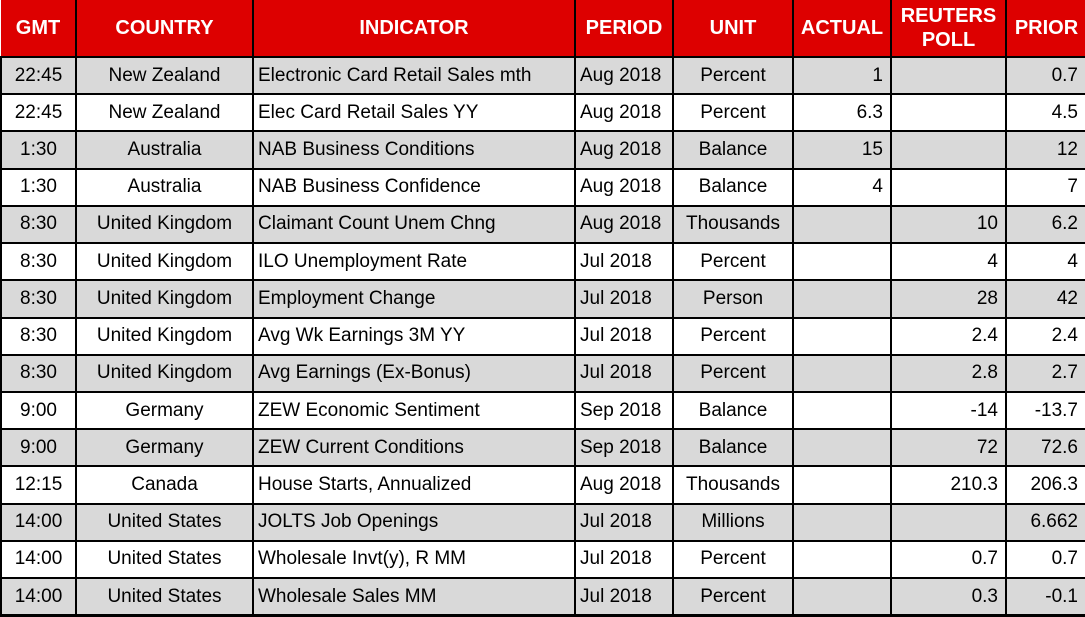 The width and height of the screenshot is (1085, 617). I want to click on cell-indicator: ZEW Current Conditions, so click(414, 448).